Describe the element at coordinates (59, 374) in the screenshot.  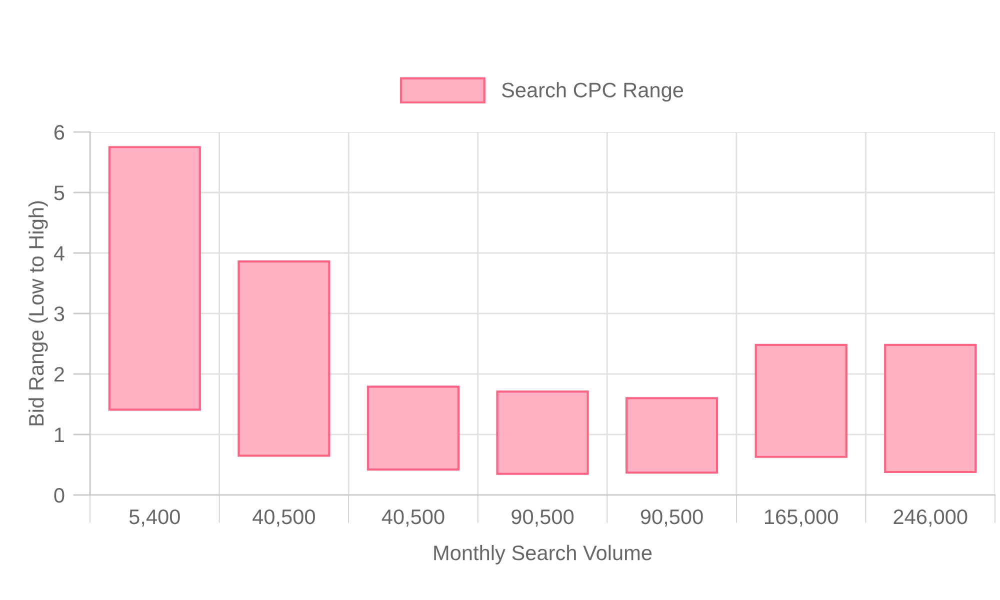
I see `y-tick-label: 2` at that location.